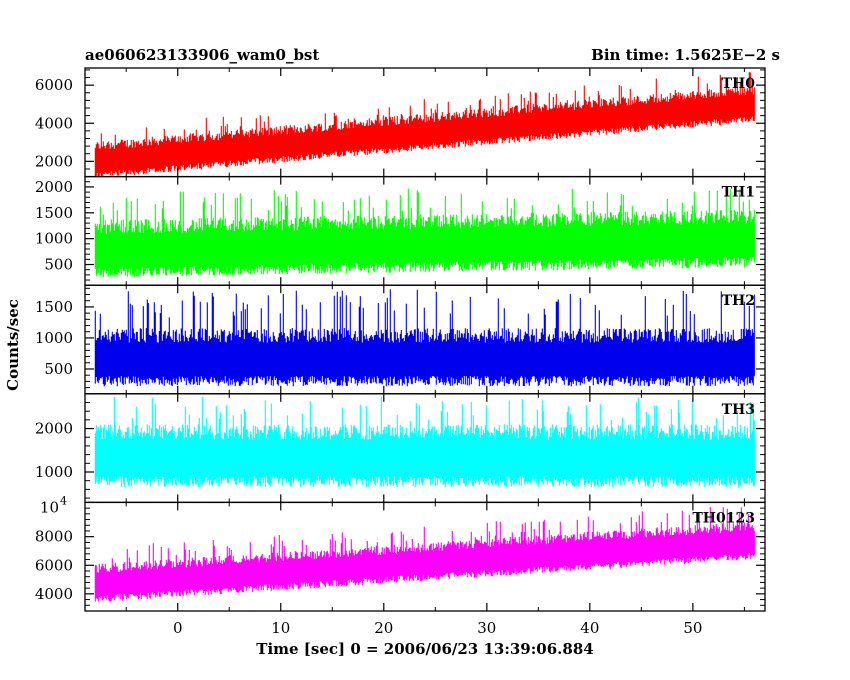 Image resolution: width=850 pixels, height=680 pixels. Describe the element at coordinates (589, 628) in the screenshot. I see `x-tick-label: 40` at that location.